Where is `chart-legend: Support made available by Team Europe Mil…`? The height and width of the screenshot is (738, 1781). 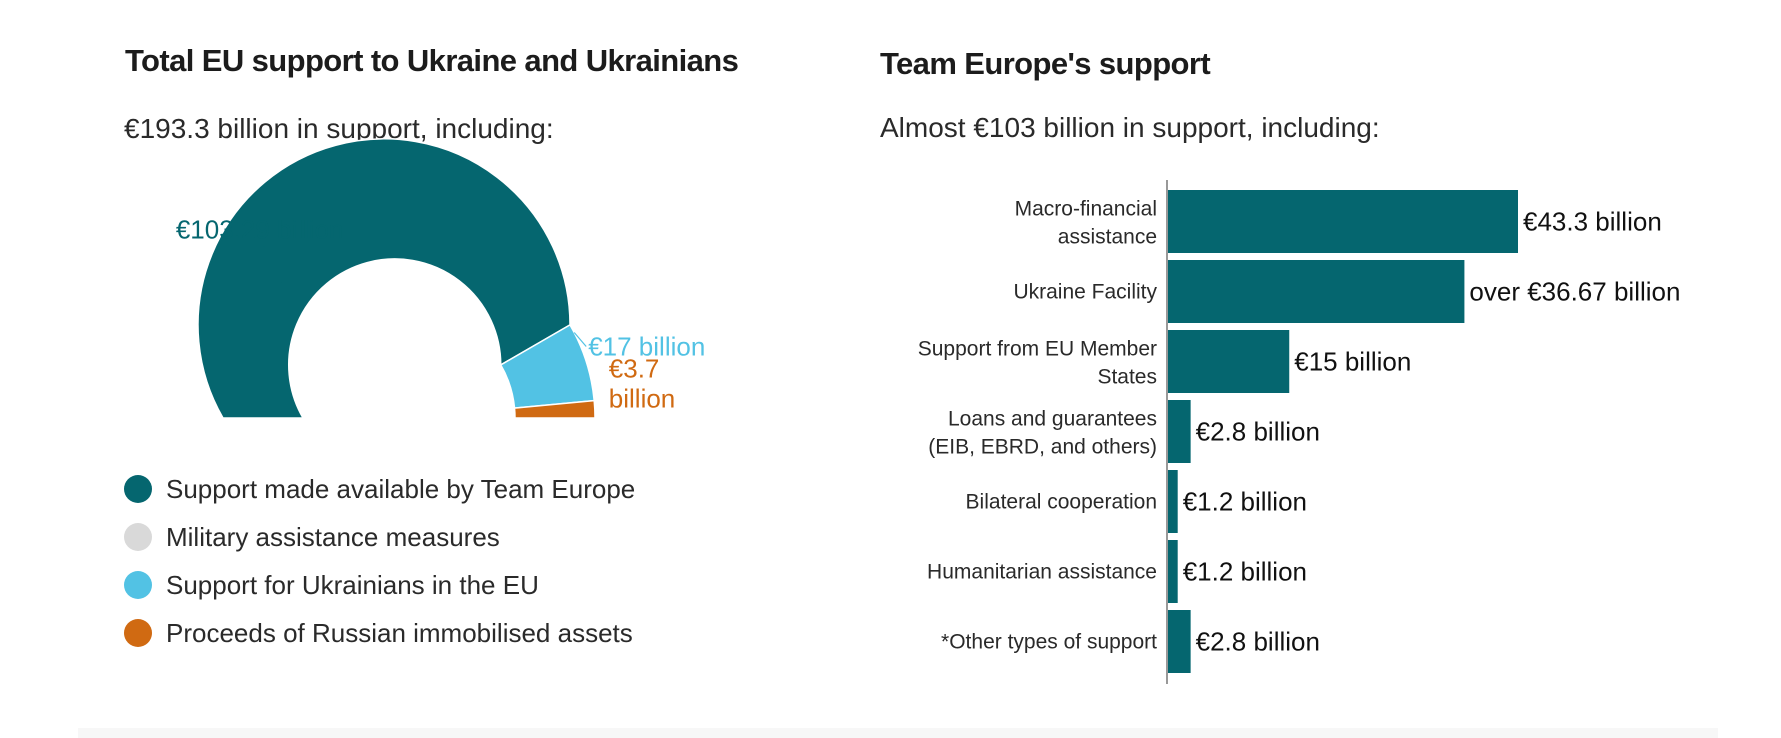 chart-legend: Support made available by Team Europe Mil… is located at coordinates (379, 561).